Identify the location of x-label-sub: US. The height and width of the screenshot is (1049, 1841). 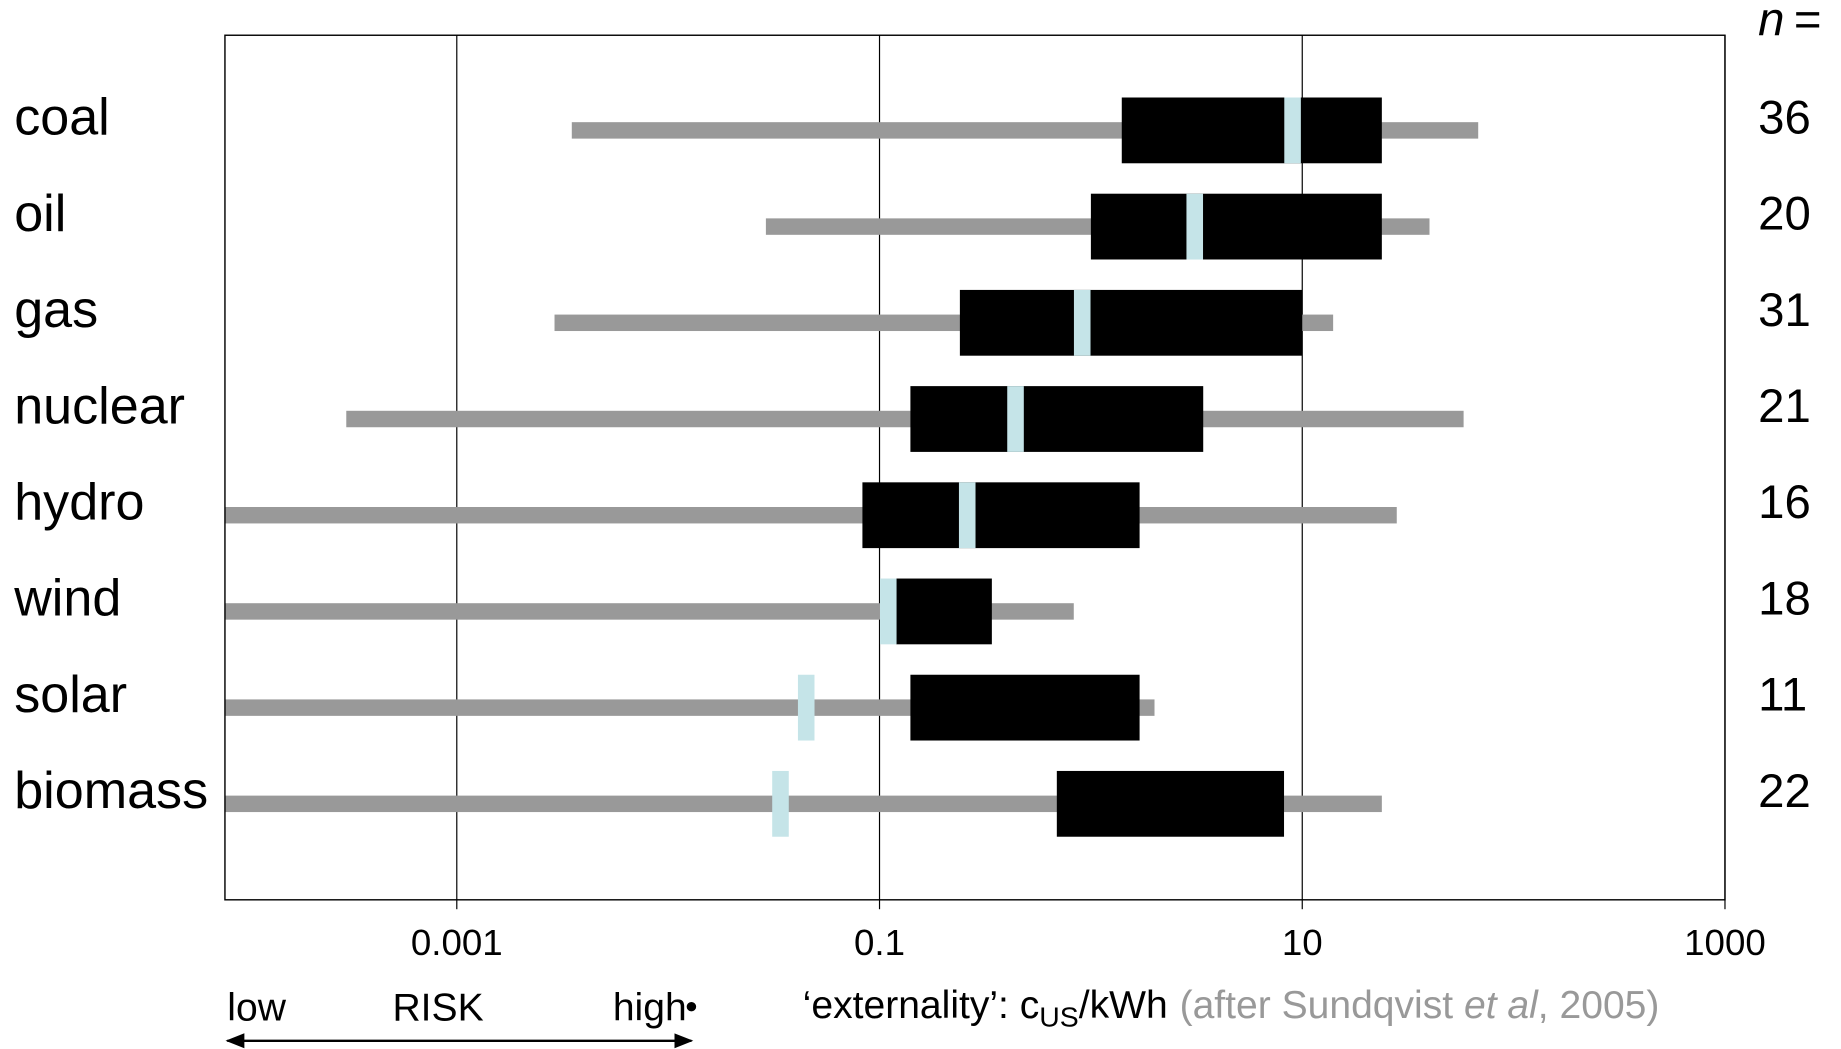
(1058, 1017).